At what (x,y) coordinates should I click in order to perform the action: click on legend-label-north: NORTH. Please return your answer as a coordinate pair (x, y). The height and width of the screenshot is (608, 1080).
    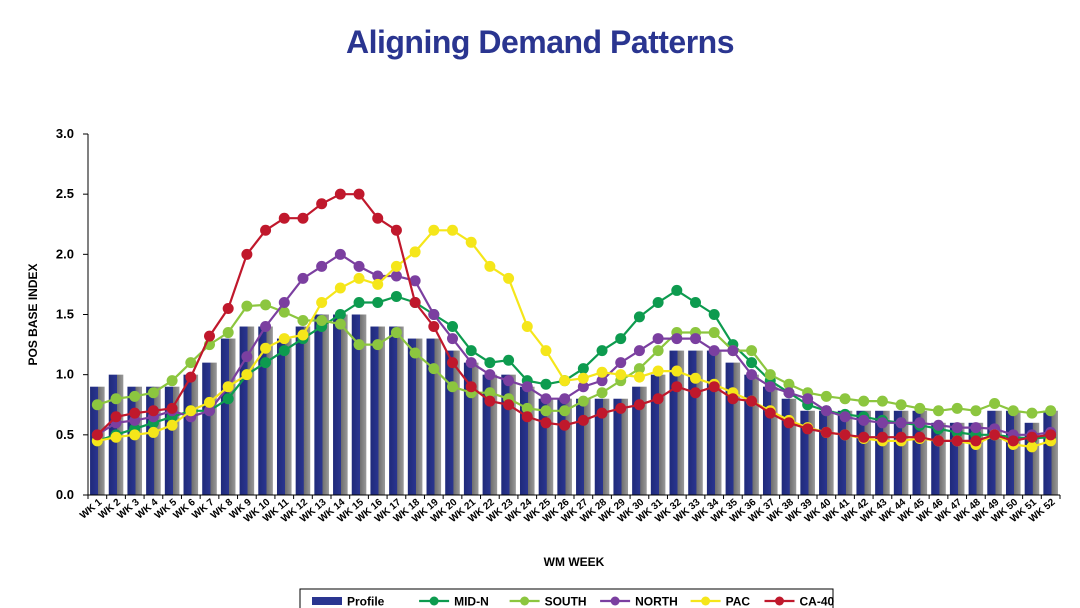
    Looking at the image, I should click on (656, 601).